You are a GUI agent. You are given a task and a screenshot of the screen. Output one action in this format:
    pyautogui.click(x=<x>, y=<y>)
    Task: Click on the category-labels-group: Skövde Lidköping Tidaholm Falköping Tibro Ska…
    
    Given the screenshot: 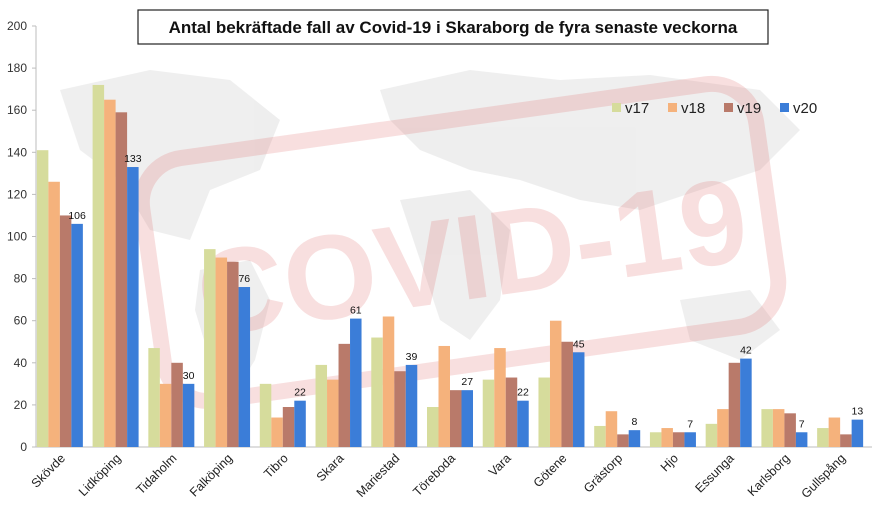 What is the action you would take?
    pyautogui.click(x=439, y=476)
    